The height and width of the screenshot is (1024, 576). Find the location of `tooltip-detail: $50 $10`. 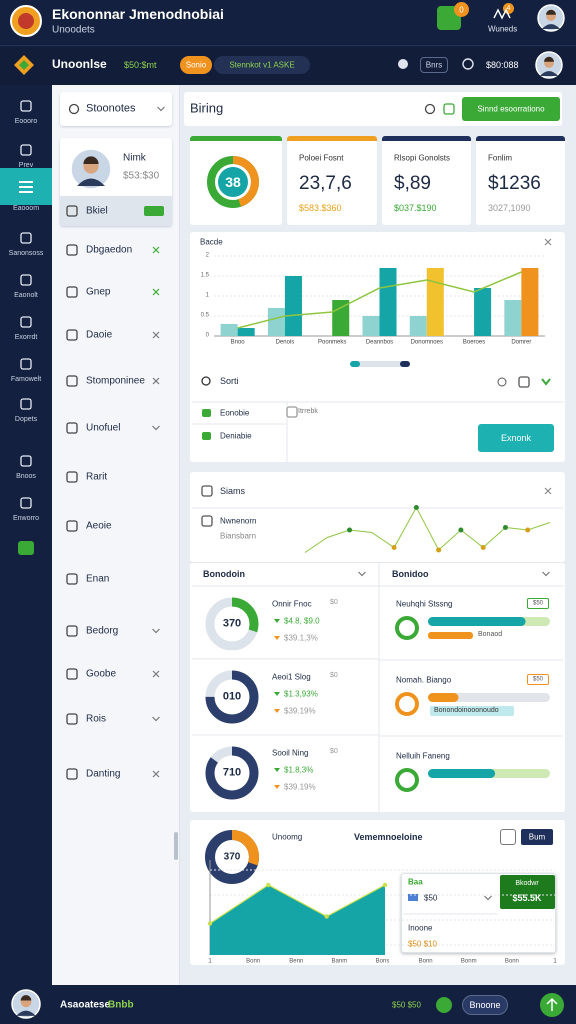

tooltip-detail: $50 $10 is located at coordinates (422, 944).